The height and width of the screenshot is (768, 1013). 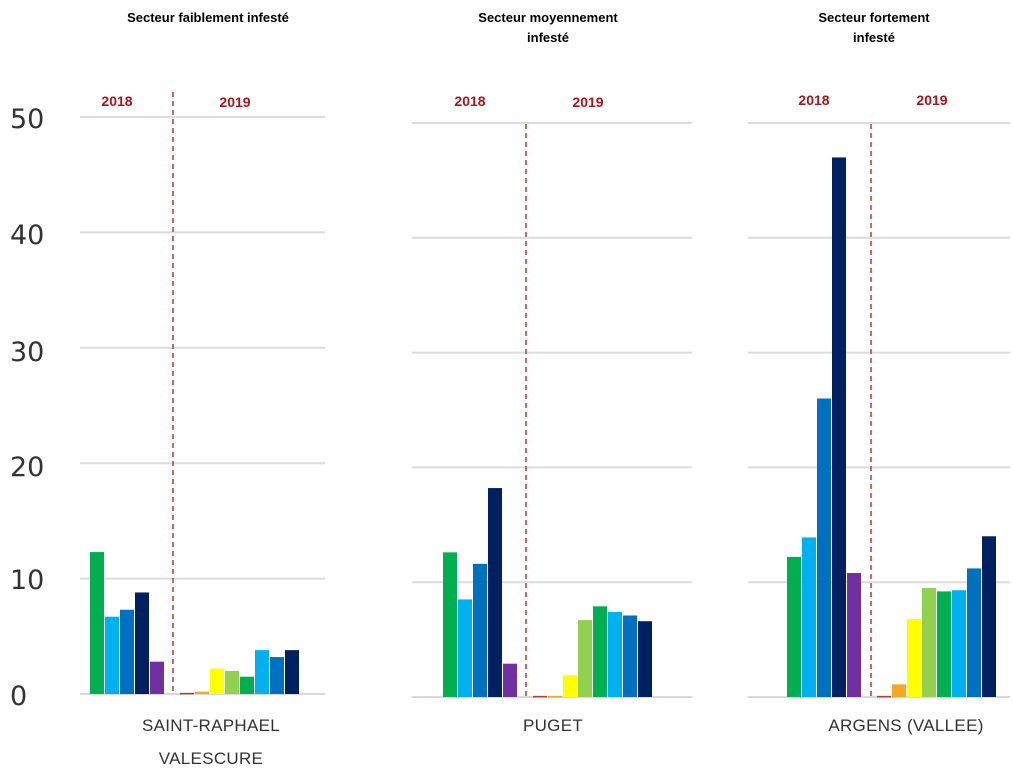 What do you see at coordinates (553, 725) in the screenshot?
I see `category-label: PUGET` at bounding box center [553, 725].